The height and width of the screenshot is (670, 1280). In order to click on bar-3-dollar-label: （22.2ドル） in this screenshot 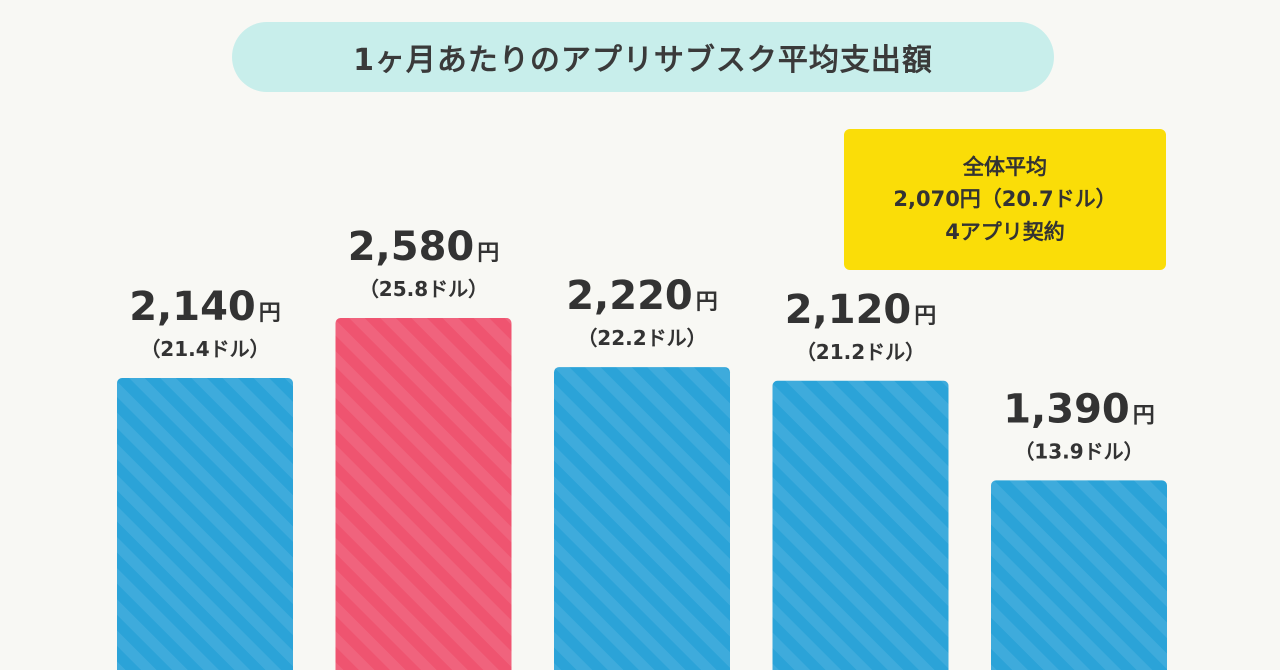, I will do `click(641, 338)`.